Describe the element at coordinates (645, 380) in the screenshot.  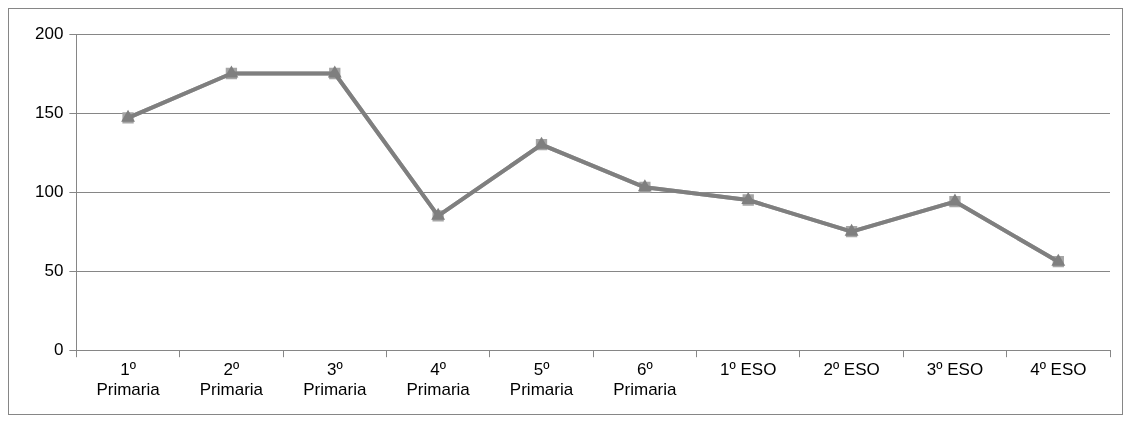
I see `x-tick-label: 6º Primaria` at that location.